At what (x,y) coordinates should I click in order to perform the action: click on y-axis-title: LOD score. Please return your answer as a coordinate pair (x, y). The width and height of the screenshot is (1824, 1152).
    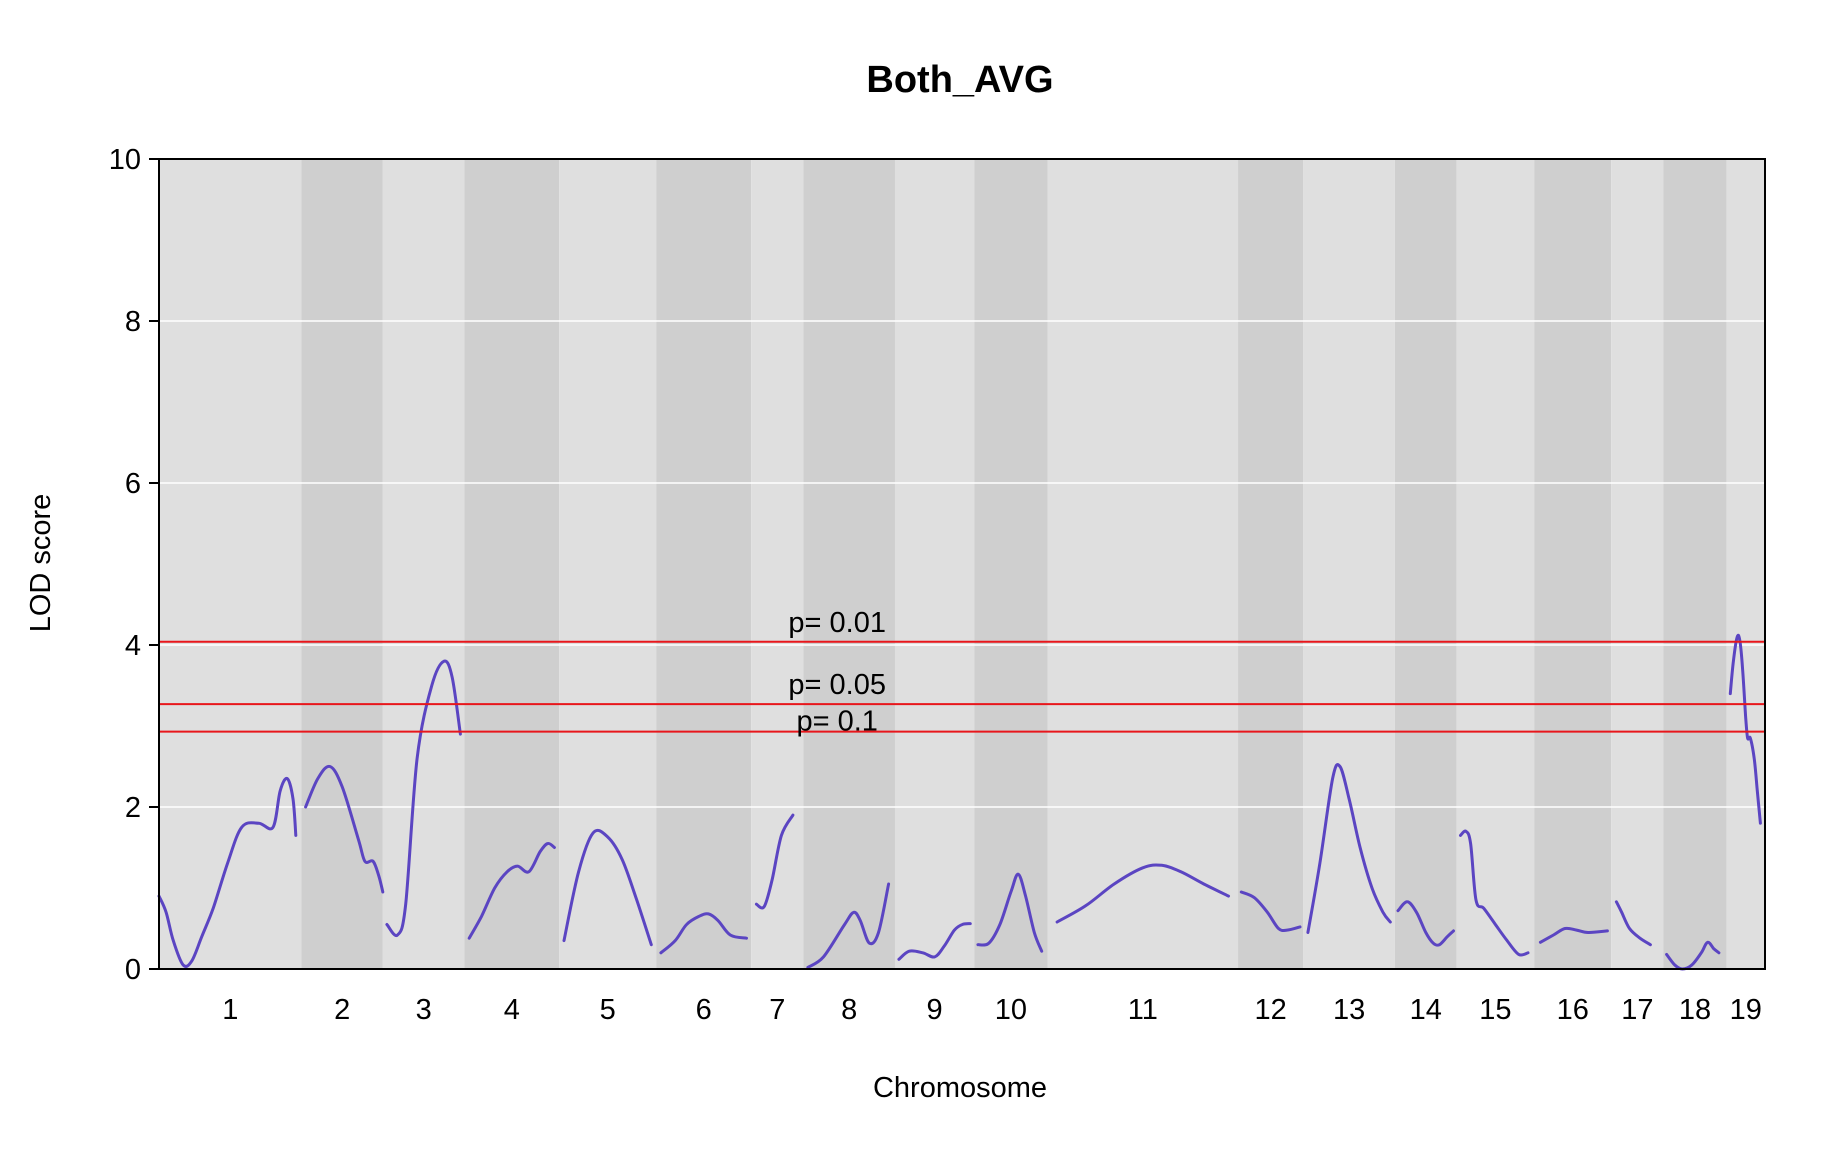
    Looking at the image, I should click on (41, 563).